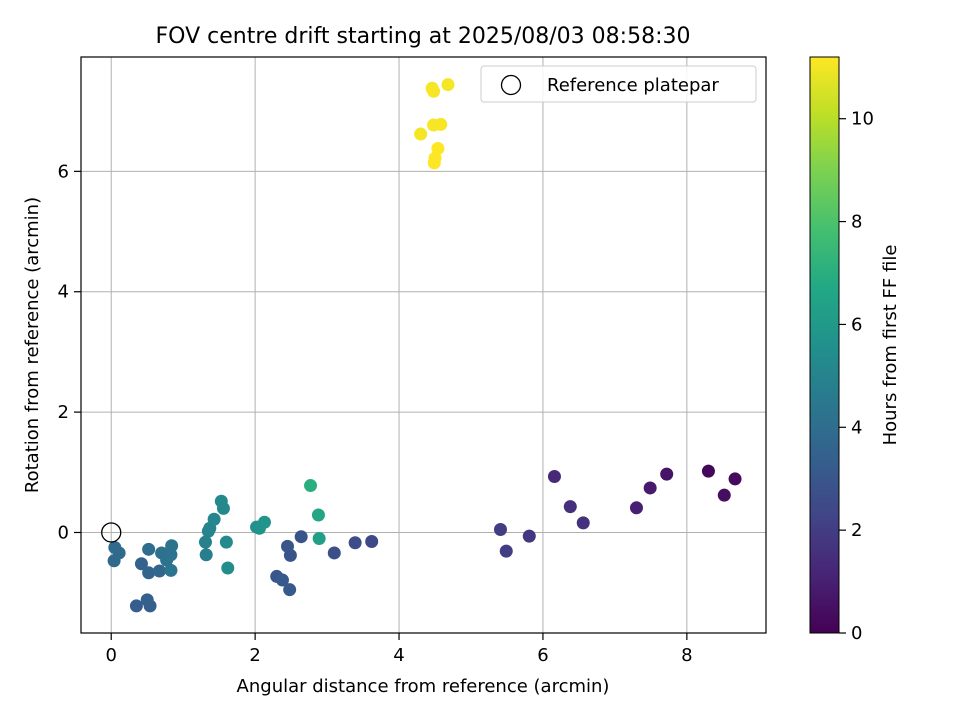  Describe the element at coordinates (423, 686) in the screenshot. I see `x-axis-label: Angular distance from reference (arcmin)` at that location.